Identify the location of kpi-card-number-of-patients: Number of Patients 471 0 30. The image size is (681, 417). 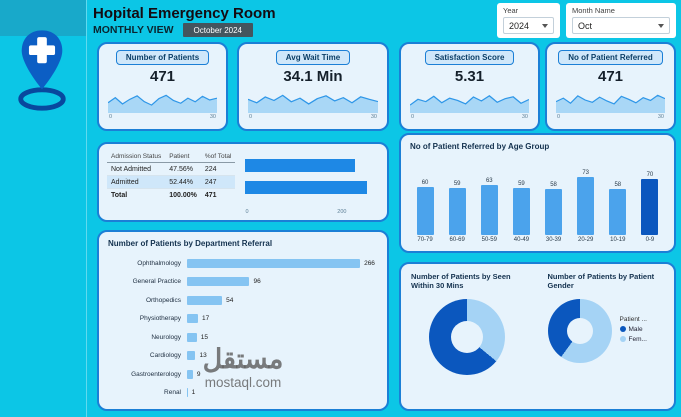
(162, 86).